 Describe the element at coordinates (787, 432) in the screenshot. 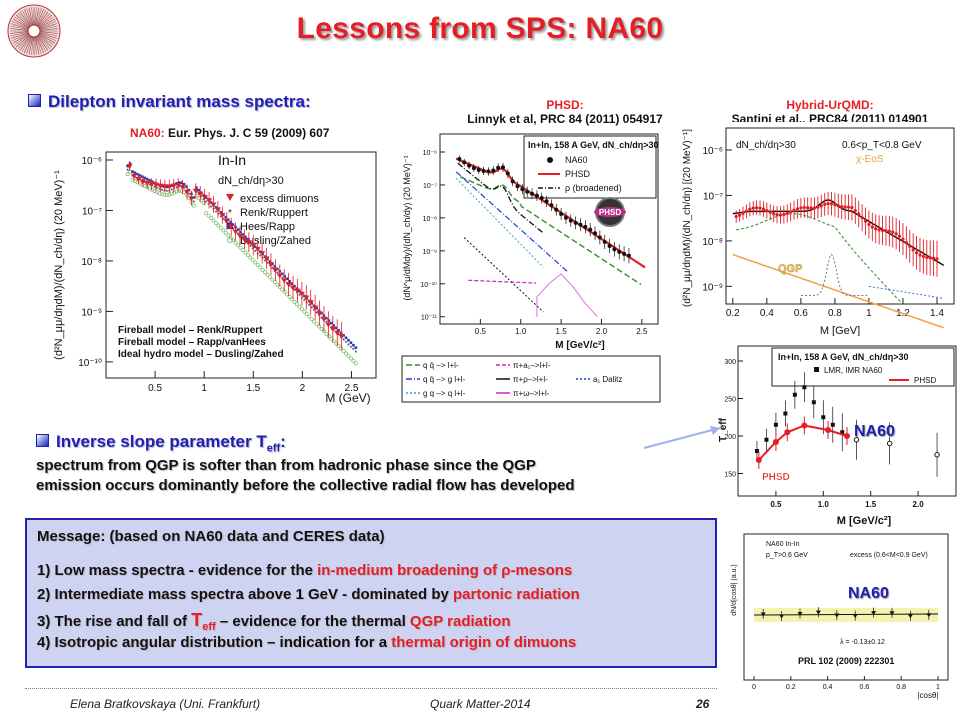

I see `phsd-point` at that location.